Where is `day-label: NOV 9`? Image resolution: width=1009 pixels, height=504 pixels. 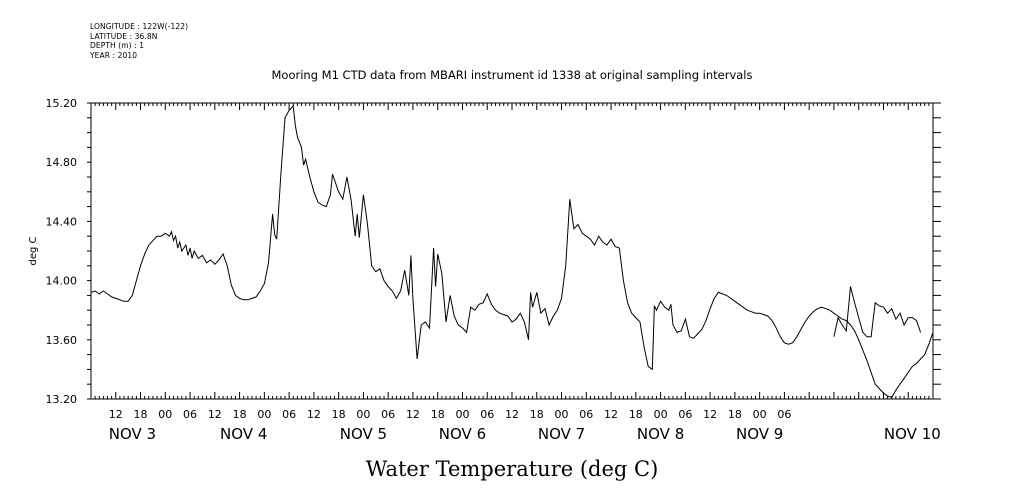
day-label: NOV 9 is located at coordinates (759, 434).